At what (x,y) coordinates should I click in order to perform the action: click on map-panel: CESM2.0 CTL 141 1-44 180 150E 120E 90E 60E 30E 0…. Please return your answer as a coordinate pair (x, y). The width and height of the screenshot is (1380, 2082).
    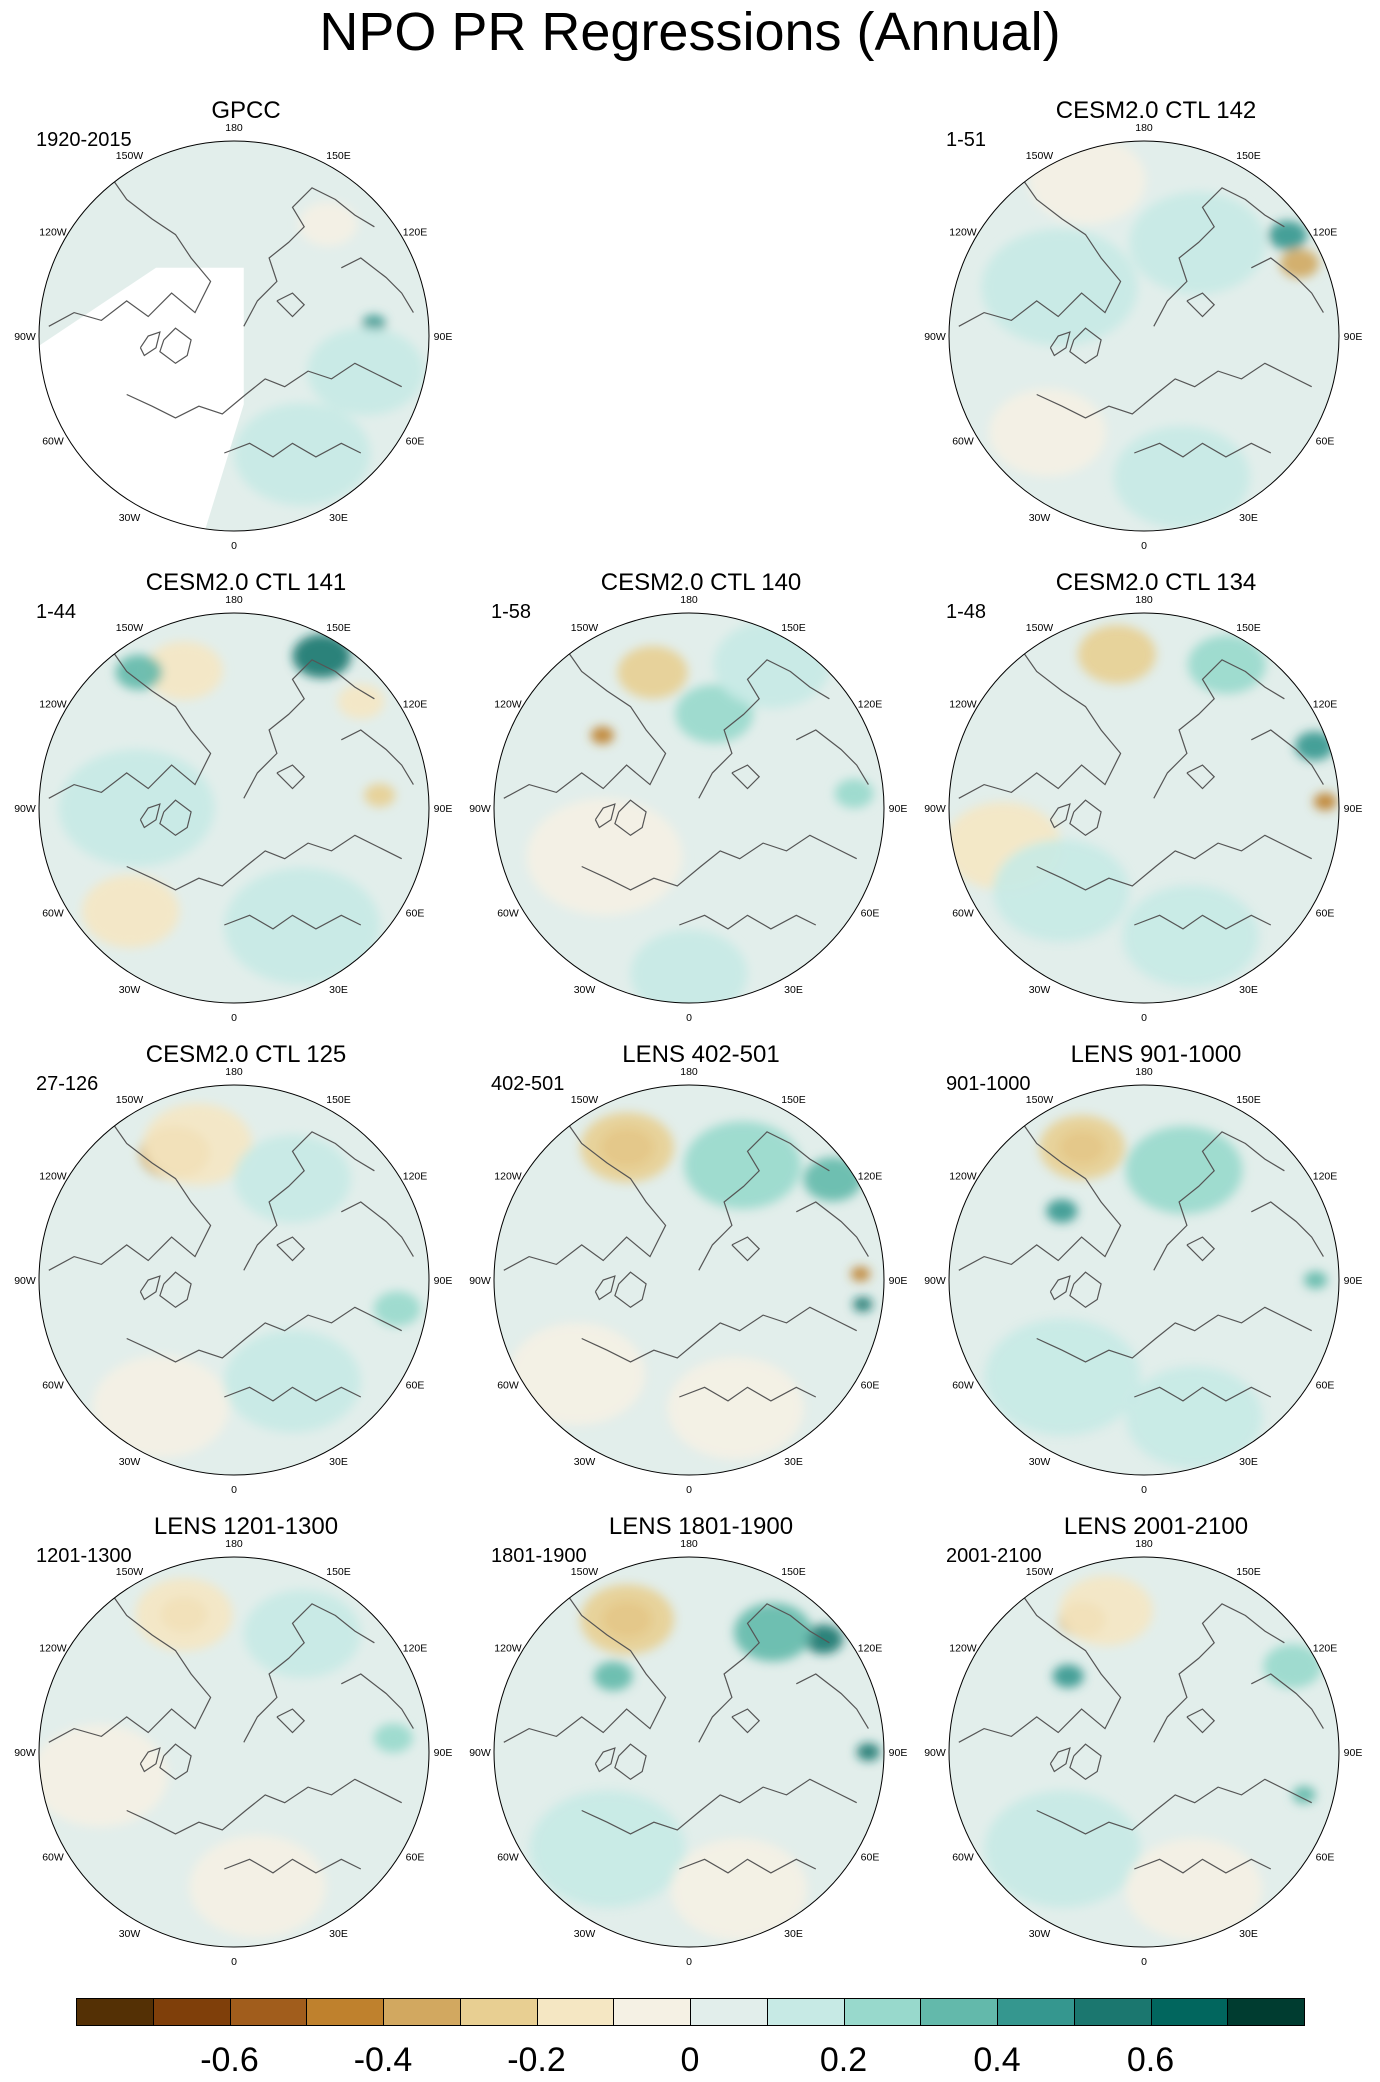
    Looking at the image, I should click on (235, 798).